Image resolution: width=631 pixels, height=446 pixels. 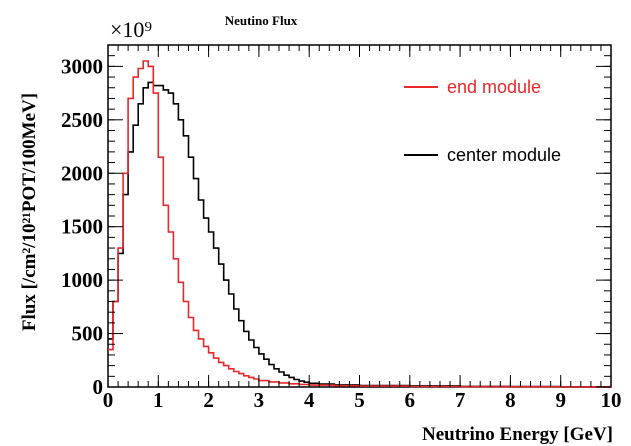 I want to click on x-tick-label: 2, so click(x=208, y=400).